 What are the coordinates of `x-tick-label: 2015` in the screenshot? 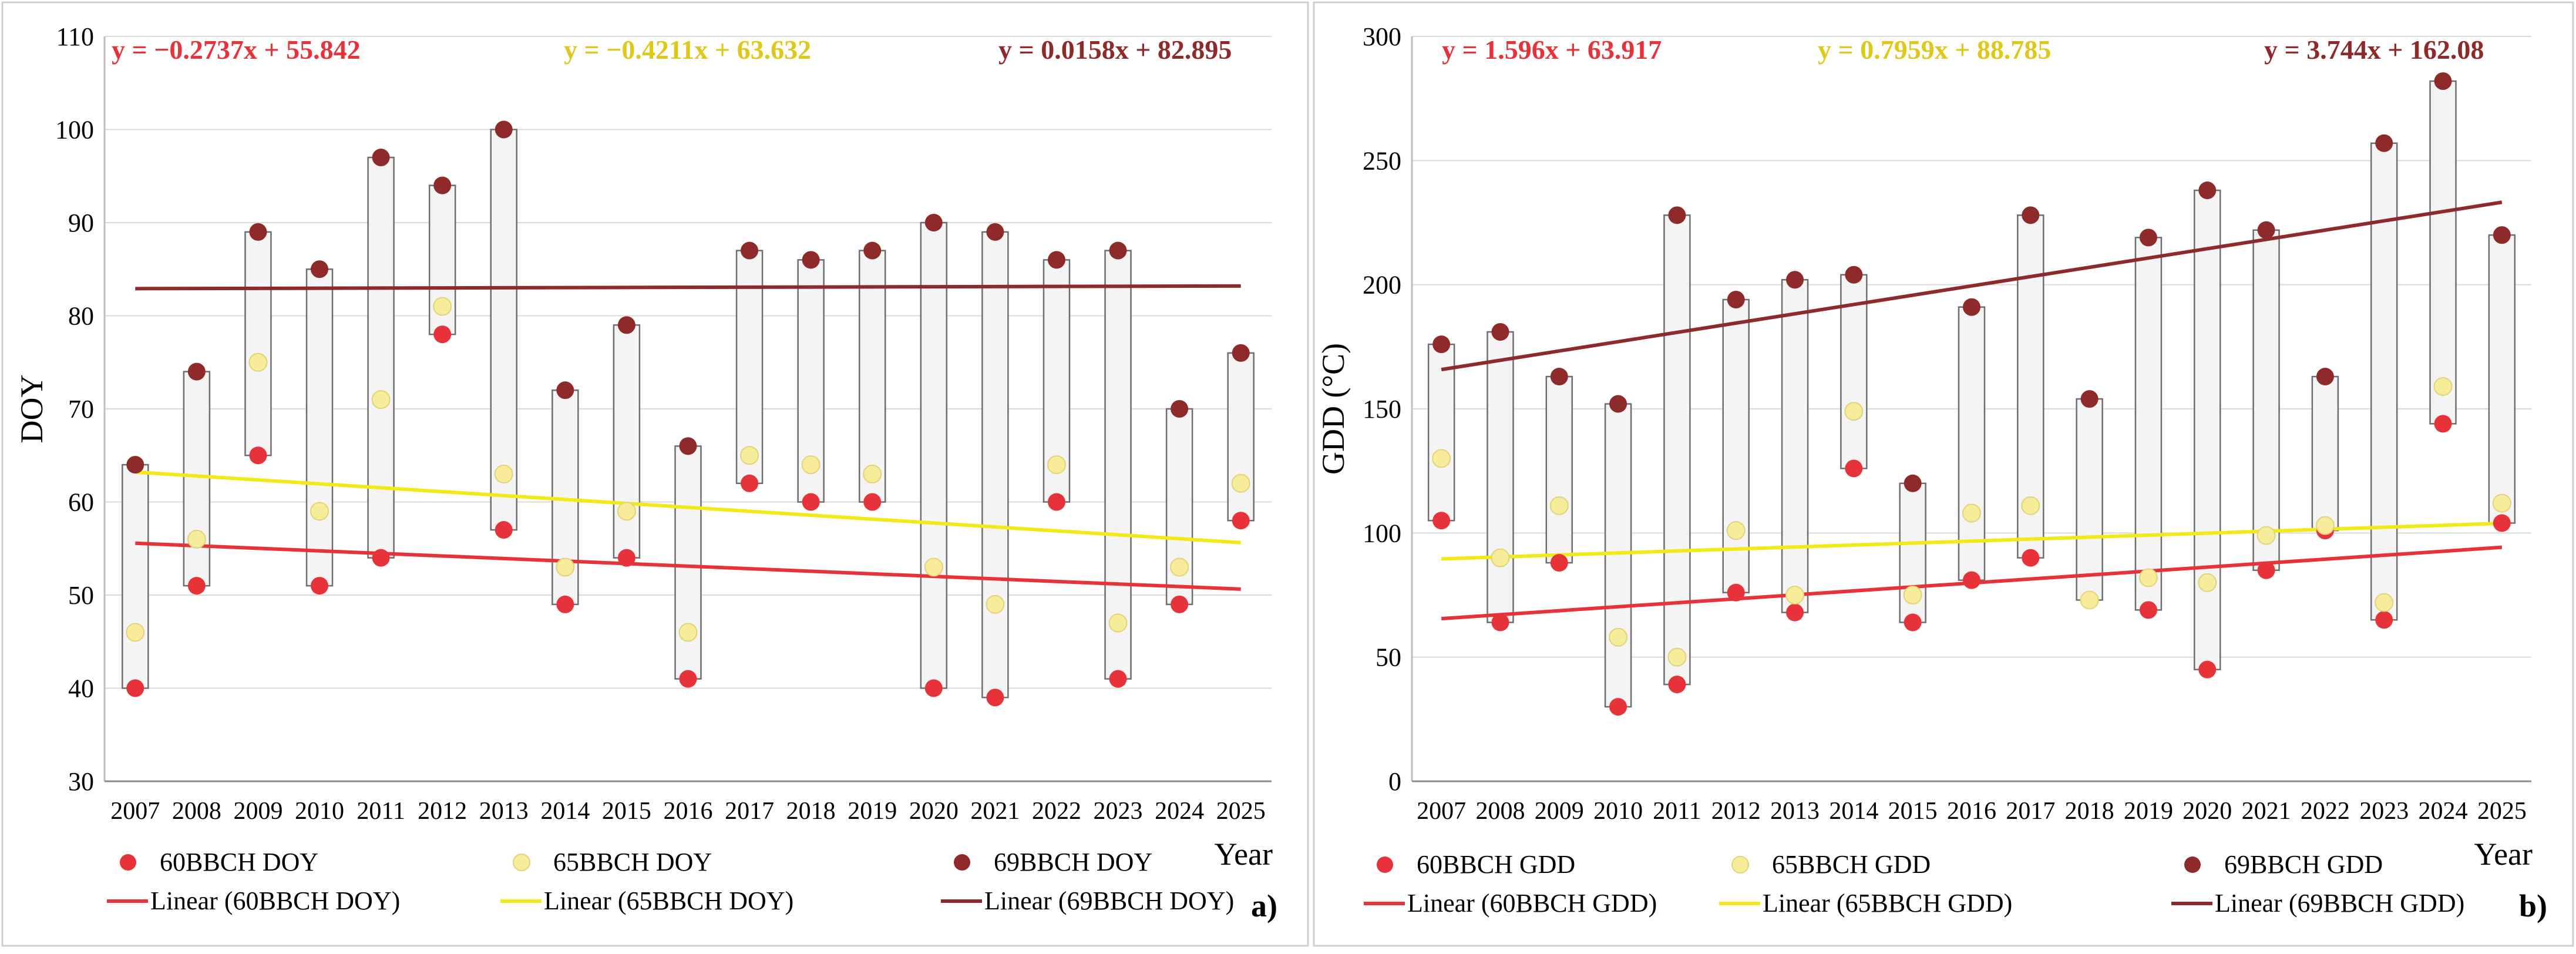 It's located at (627, 811).